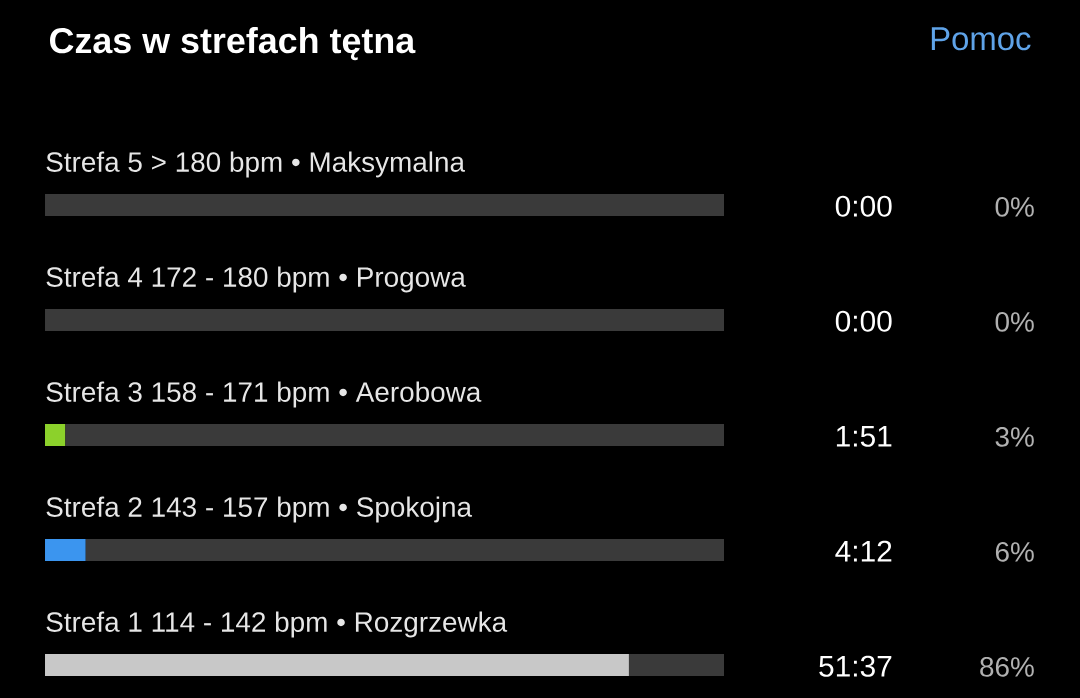  What do you see at coordinates (855, 666) in the screenshot?
I see `text: 51:37` at bounding box center [855, 666].